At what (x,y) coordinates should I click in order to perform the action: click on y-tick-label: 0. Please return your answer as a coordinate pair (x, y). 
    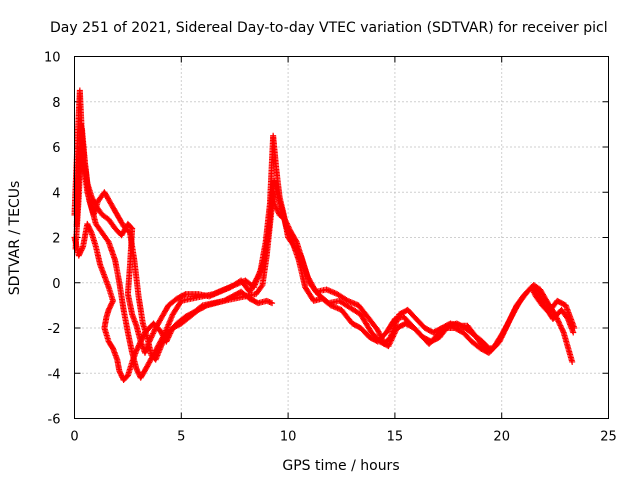
    Looking at the image, I should click on (56, 284).